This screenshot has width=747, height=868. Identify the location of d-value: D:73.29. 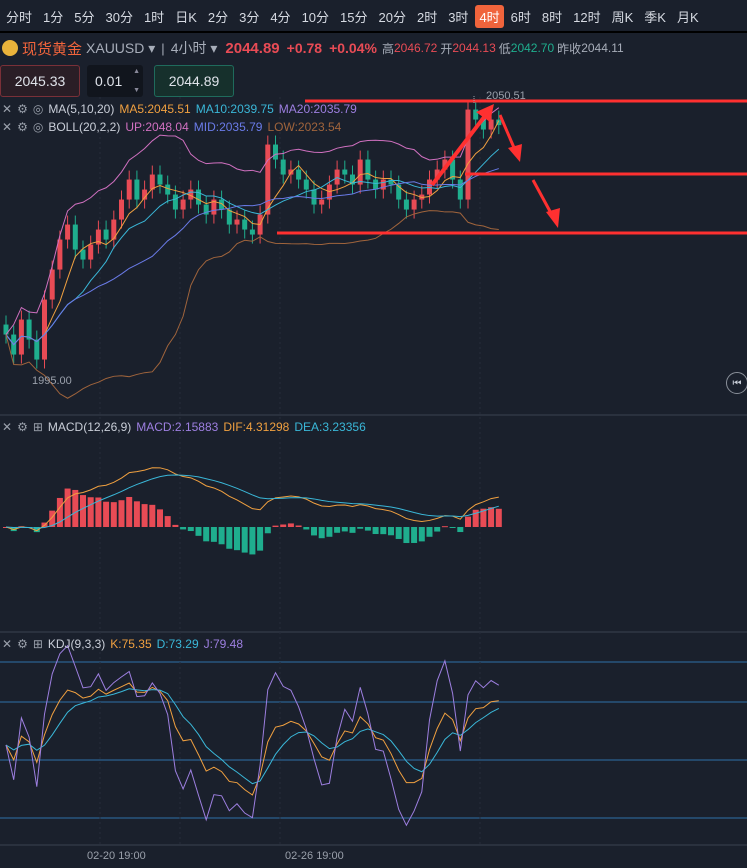
(177, 644).